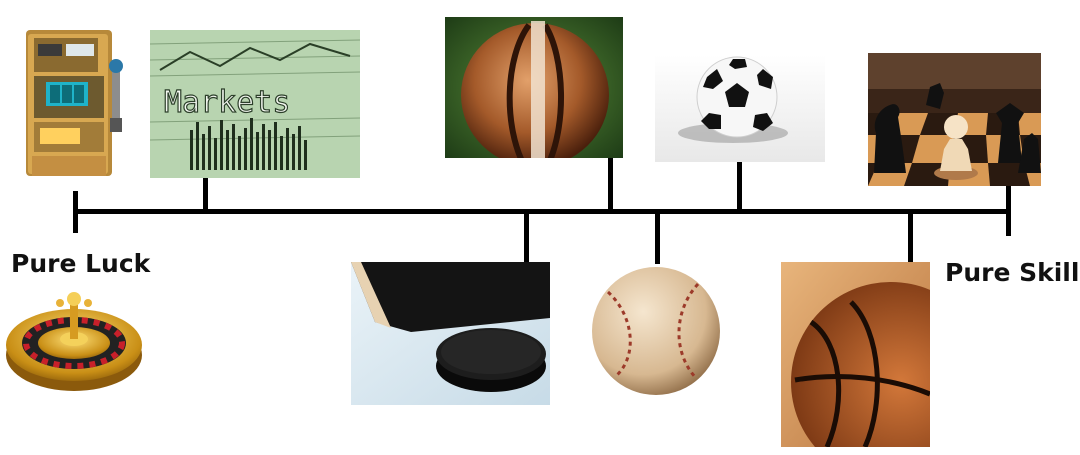 The height and width of the screenshot is (455, 1080). What do you see at coordinates (205, 194) in the screenshot?
I see `connector-markets` at bounding box center [205, 194].